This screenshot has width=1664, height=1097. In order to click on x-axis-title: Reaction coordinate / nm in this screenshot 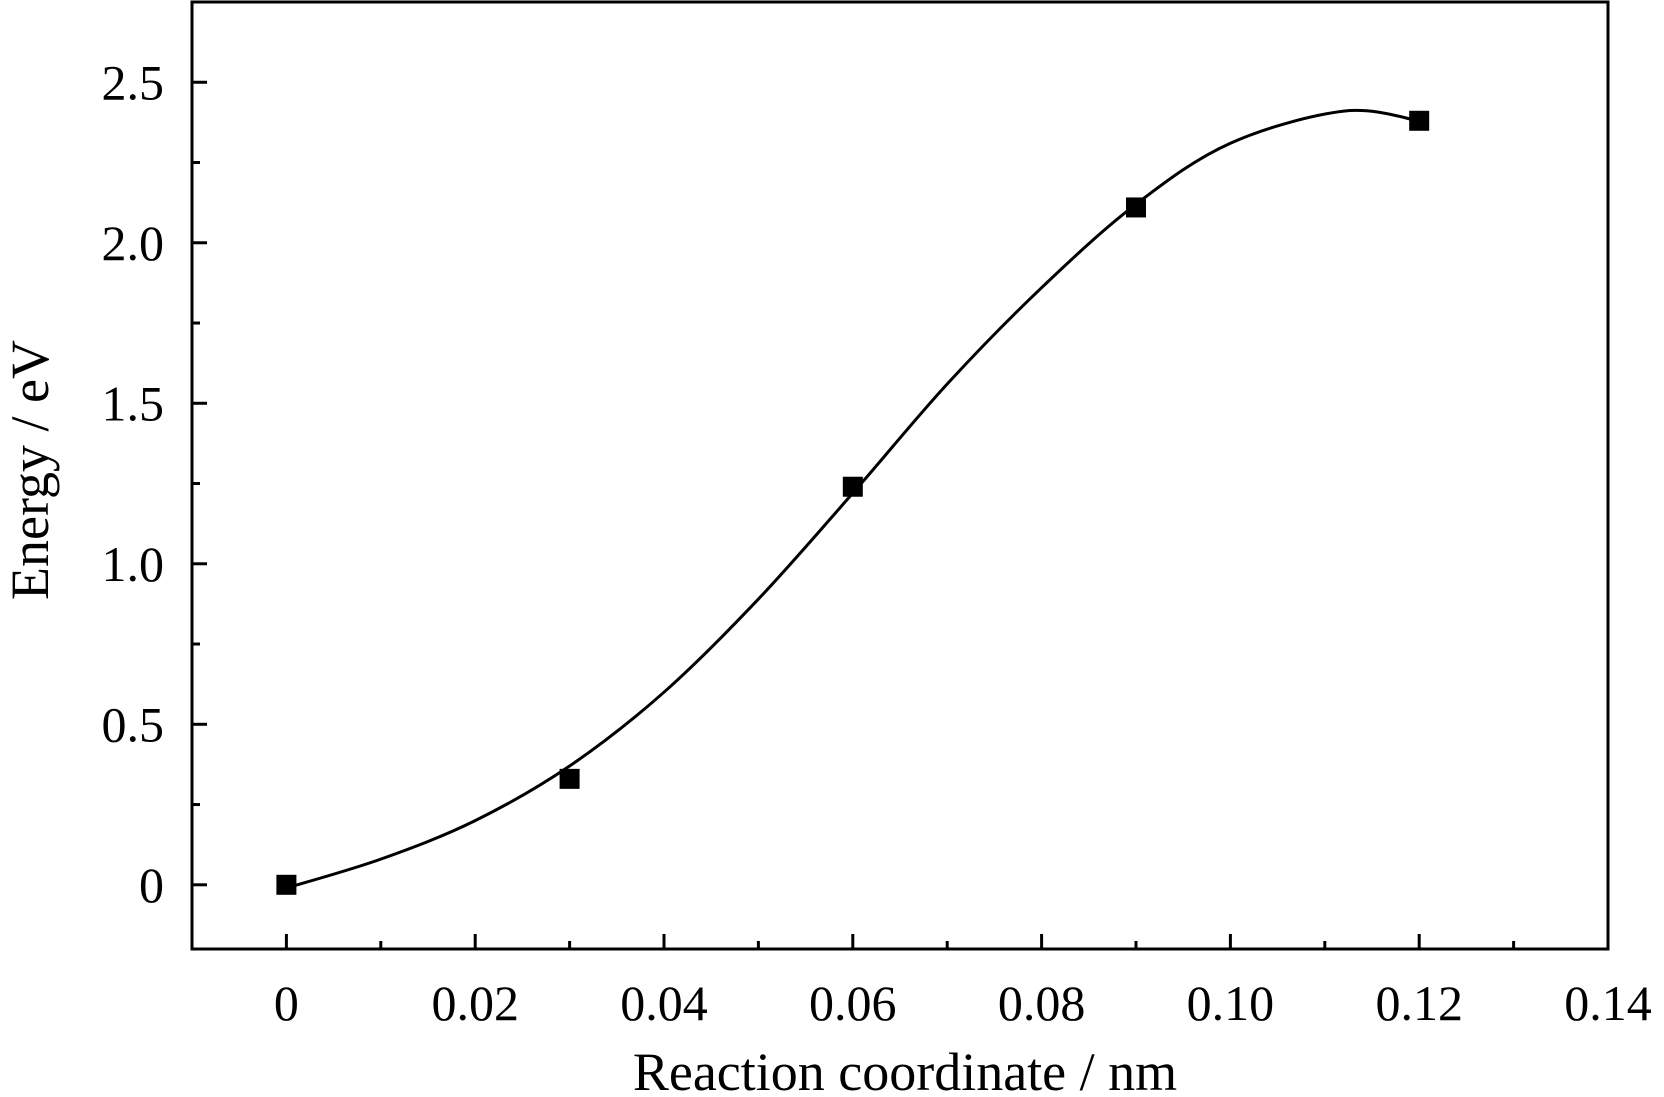, I will do `click(905, 1069)`.